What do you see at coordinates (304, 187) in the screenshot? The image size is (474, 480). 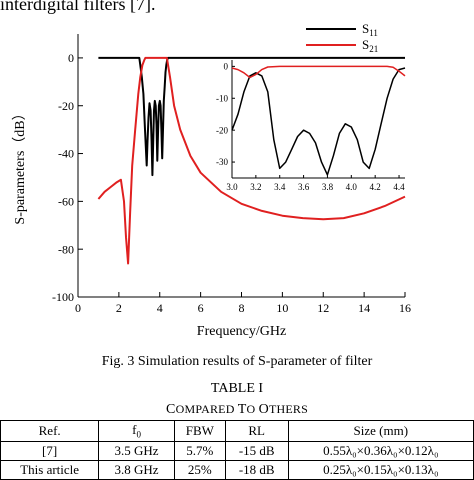 I see `inset-x-tick-label: 3.6` at bounding box center [304, 187].